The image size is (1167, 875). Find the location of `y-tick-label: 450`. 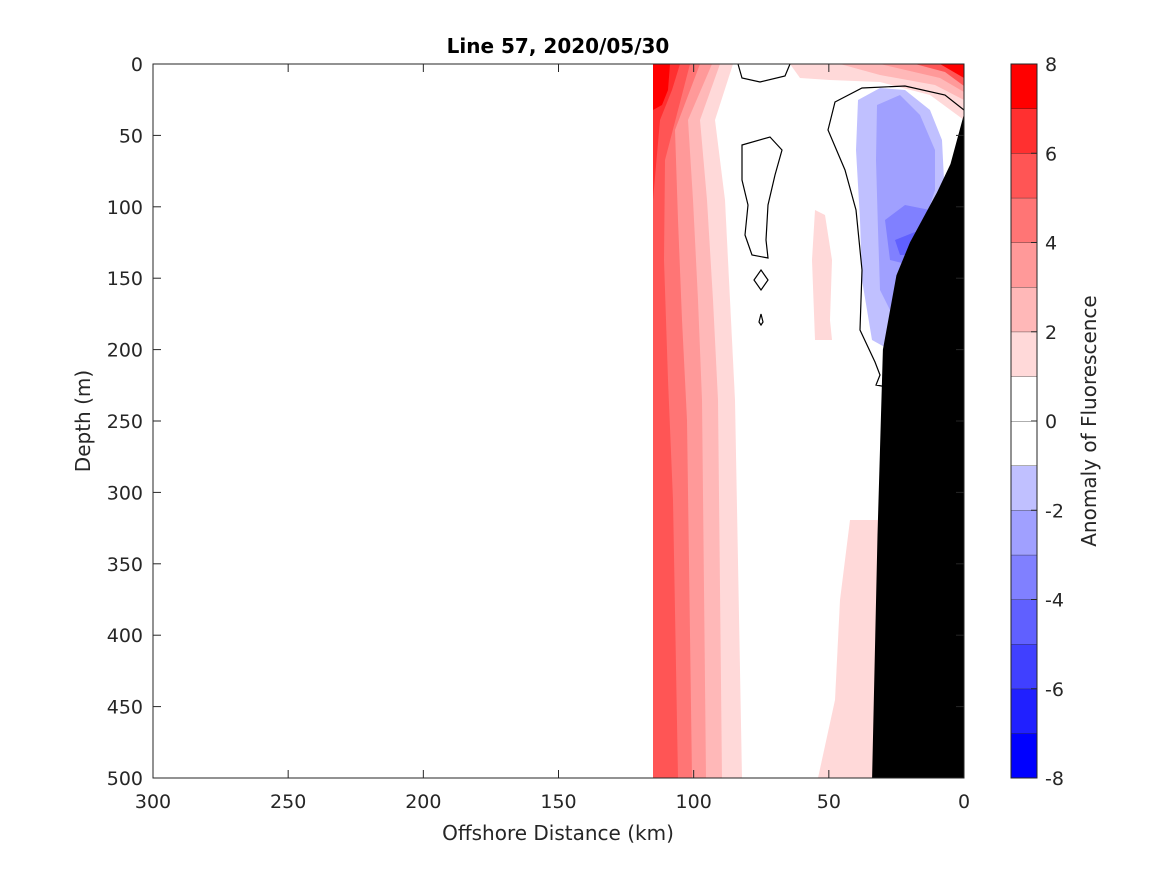

y-tick-label: 450 is located at coordinates (125, 708).